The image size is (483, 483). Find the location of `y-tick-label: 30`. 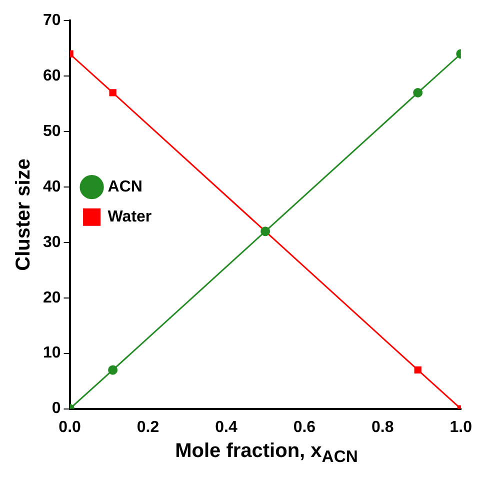

y-tick-label: 30 is located at coordinates (52, 242).